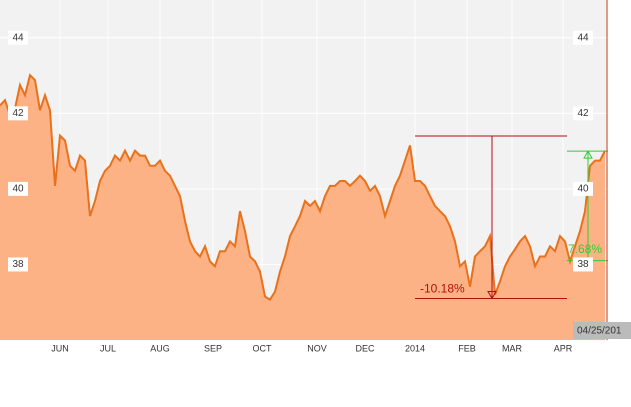 This screenshot has width=631, height=407. What do you see at coordinates (365, 348) in the screenshot?
I see `x-tick-label: DEC` at bounding box center [365, 348].